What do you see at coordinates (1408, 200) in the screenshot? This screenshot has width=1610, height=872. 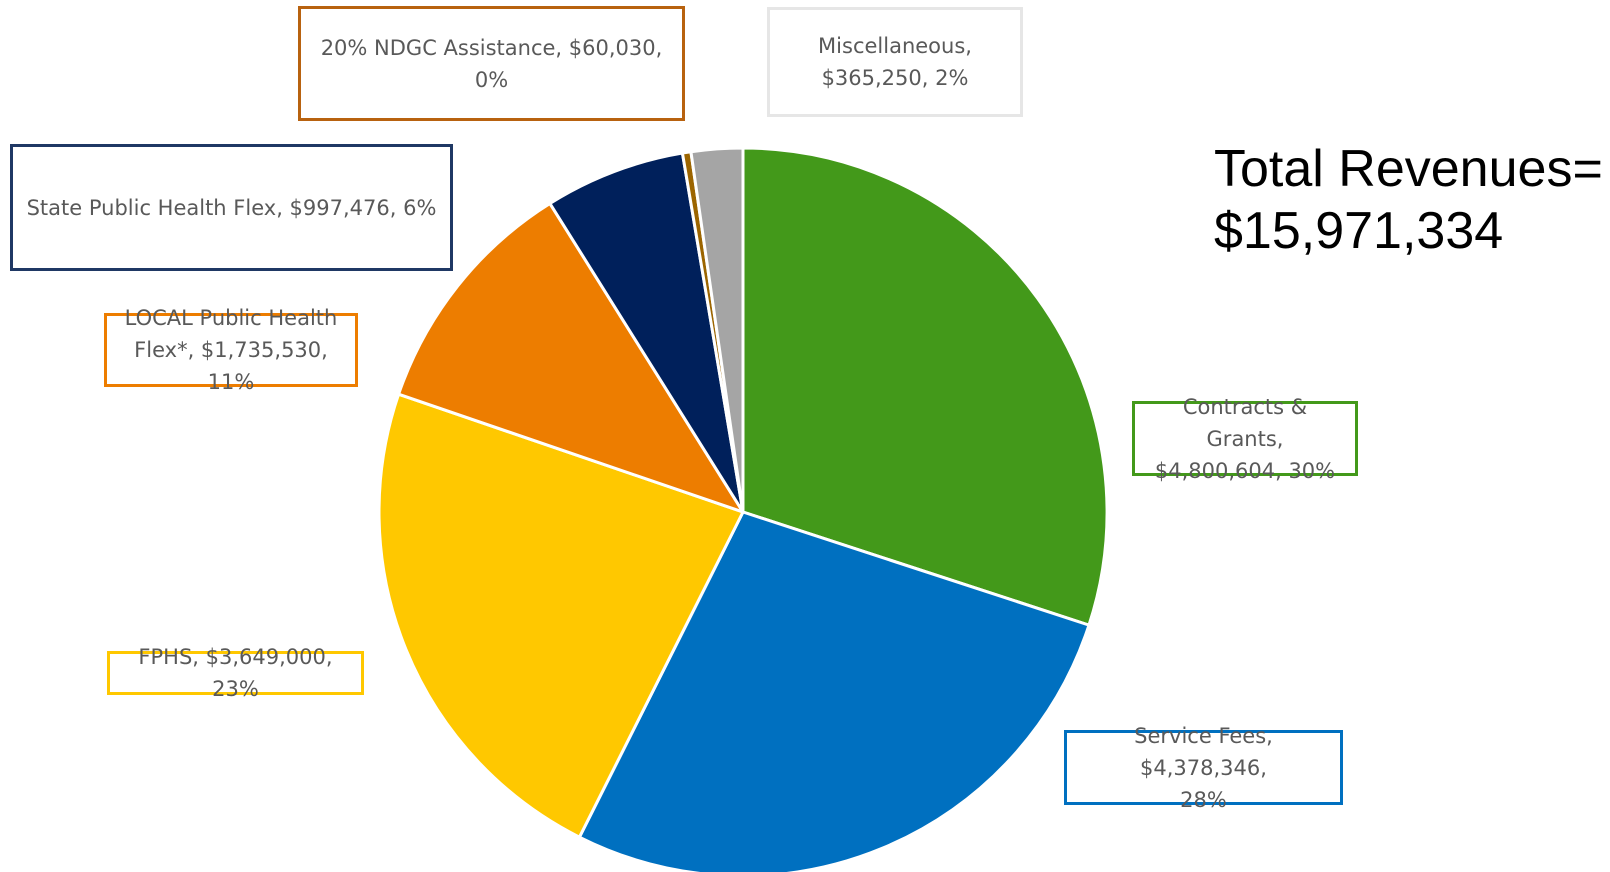 I see `total-revenues-label: Total Revenues= $15,971,334` at bounding box center [1408, 200].